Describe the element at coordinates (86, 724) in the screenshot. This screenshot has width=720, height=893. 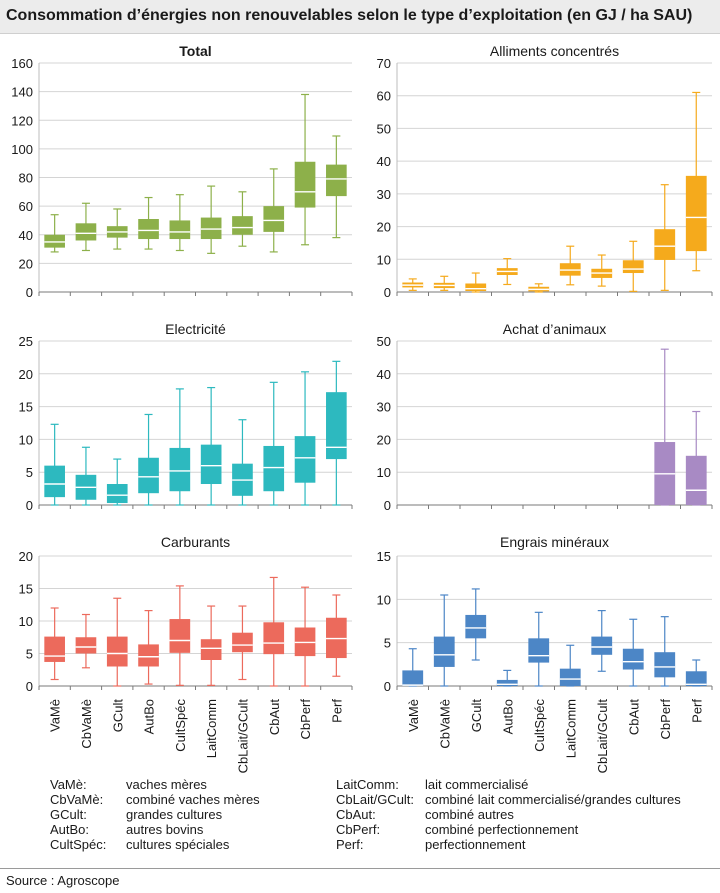
I see `x-tick-label: CbVaMè` at that location.